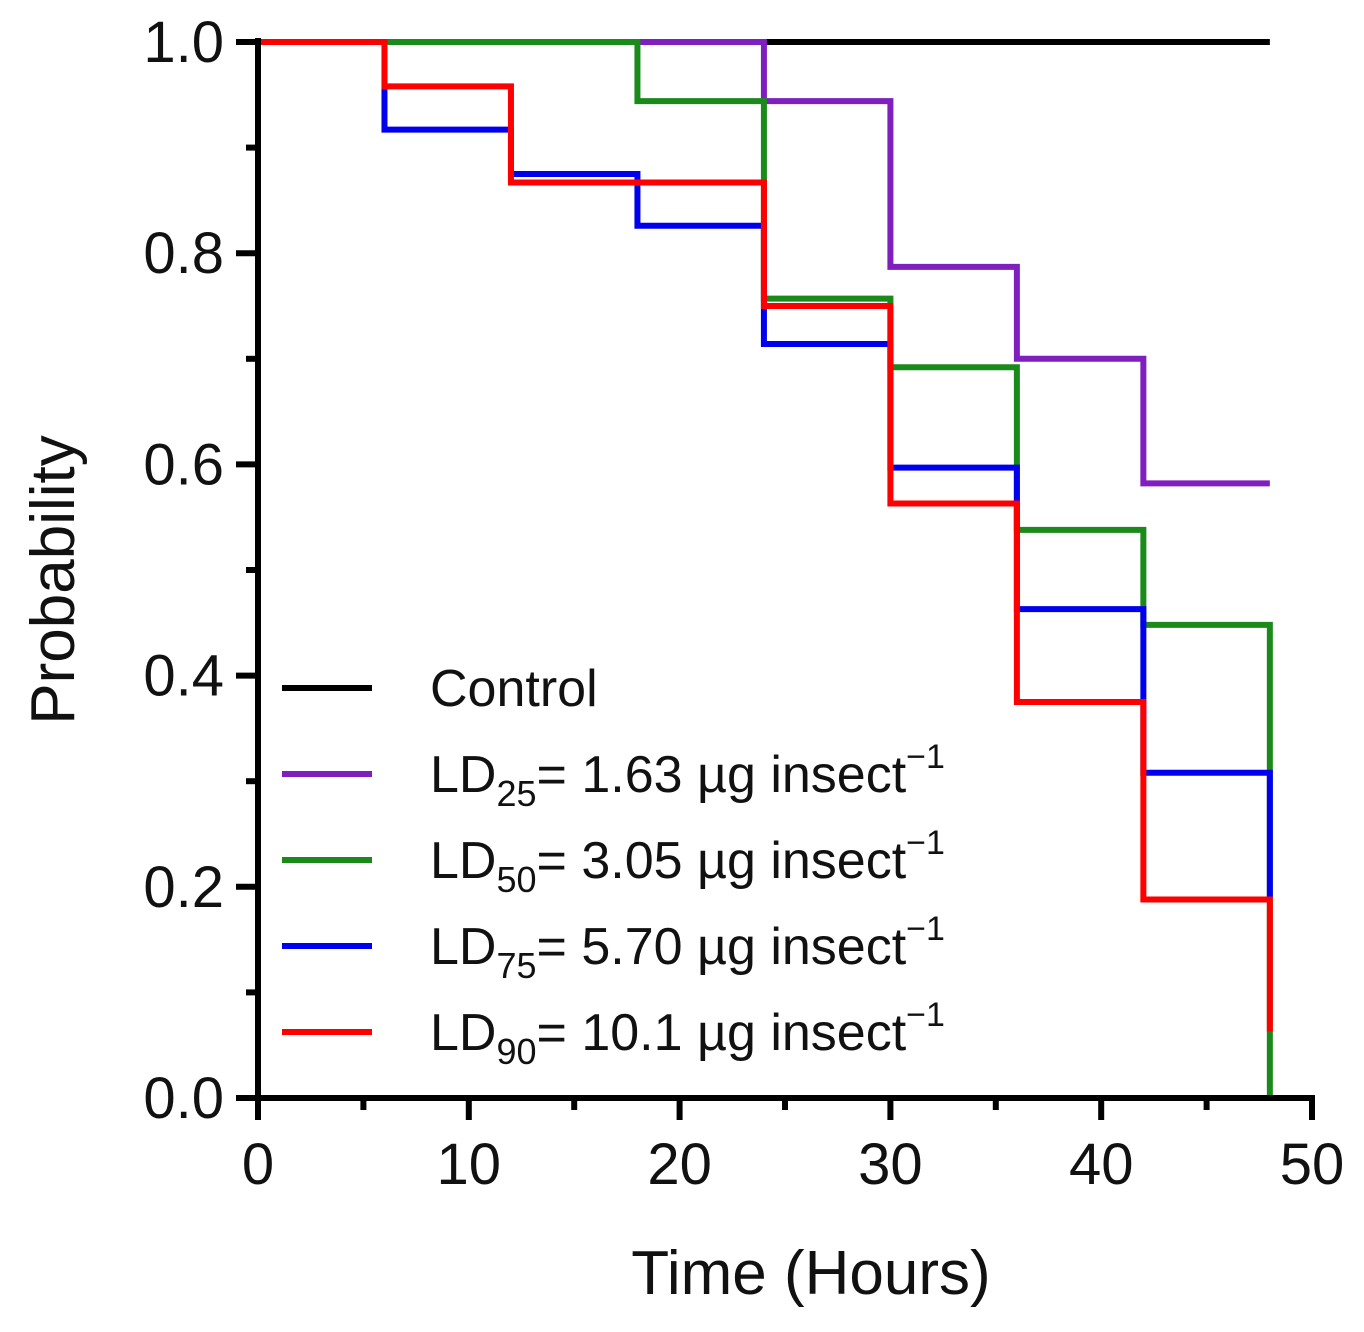 This screenshot has width=1364, height=1332. I want to click on y-tick-label: 0.8, so click(183, 253).